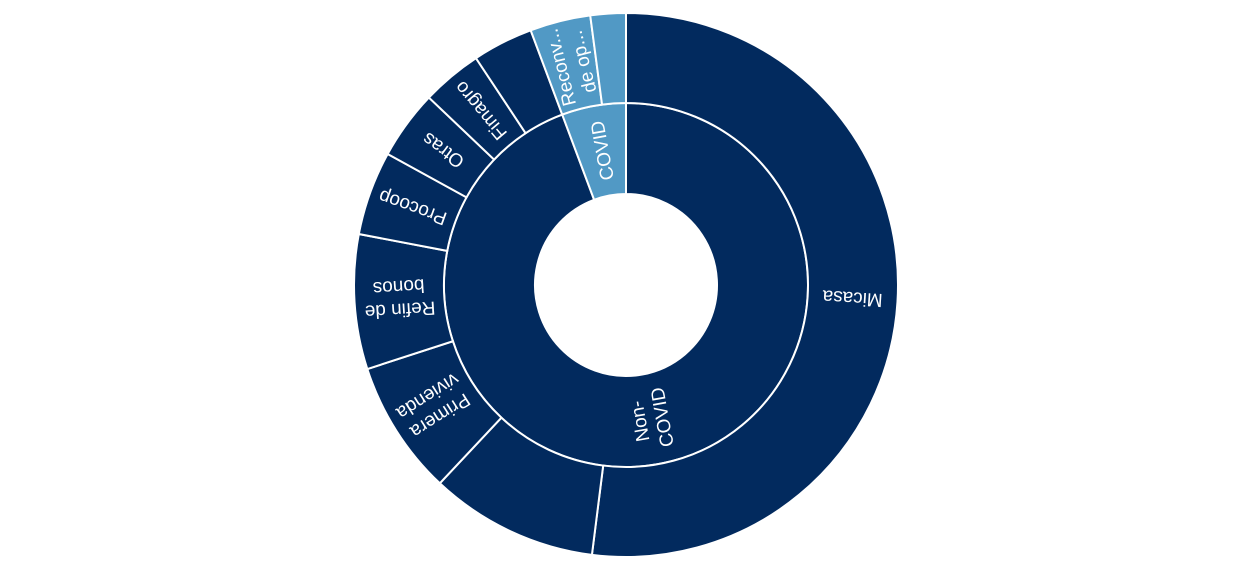  I want to click on outer-label-line: Micasa, so click(853, 297).